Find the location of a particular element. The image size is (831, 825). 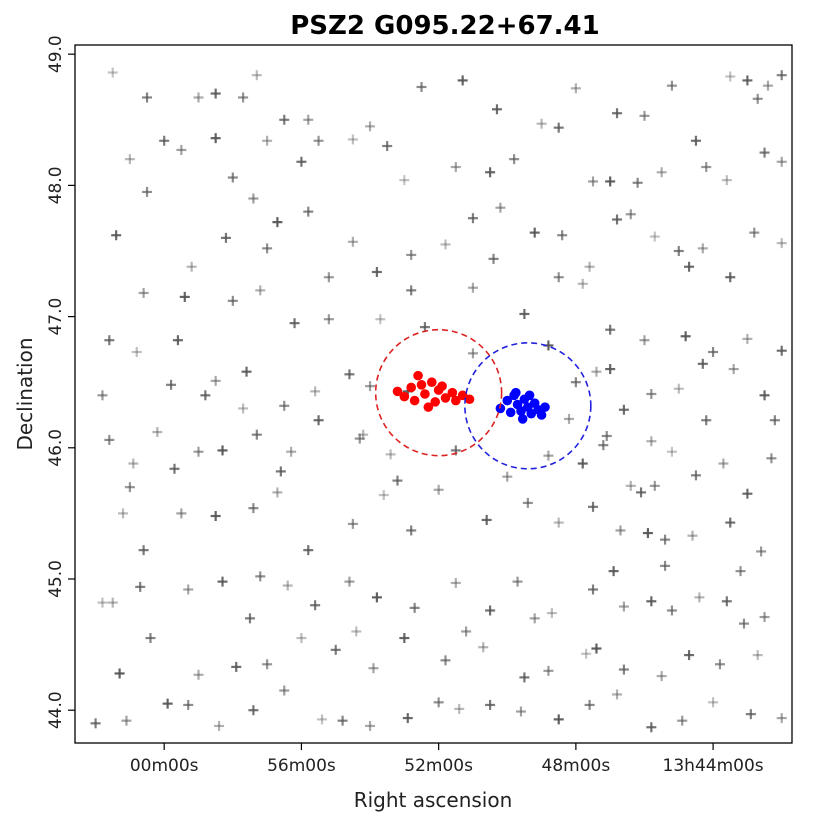

red-aperture is located at coordinates (438, 392).